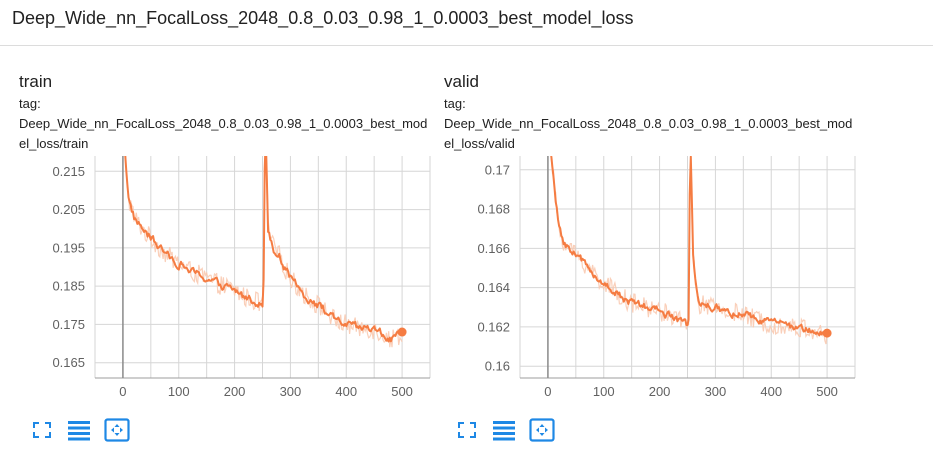 The width and height of the screenshot is (933, 455). I want to click on card-title: train, so click(36, 81).